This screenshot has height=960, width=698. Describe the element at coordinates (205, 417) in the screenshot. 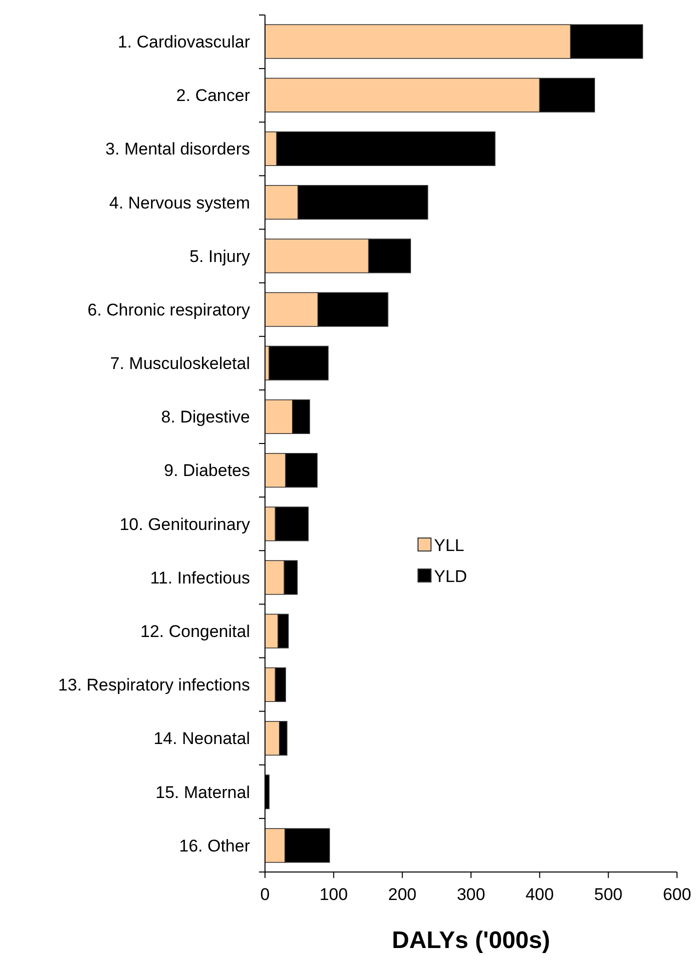

I see `y-tick-label: 8. Digestive` at that location.